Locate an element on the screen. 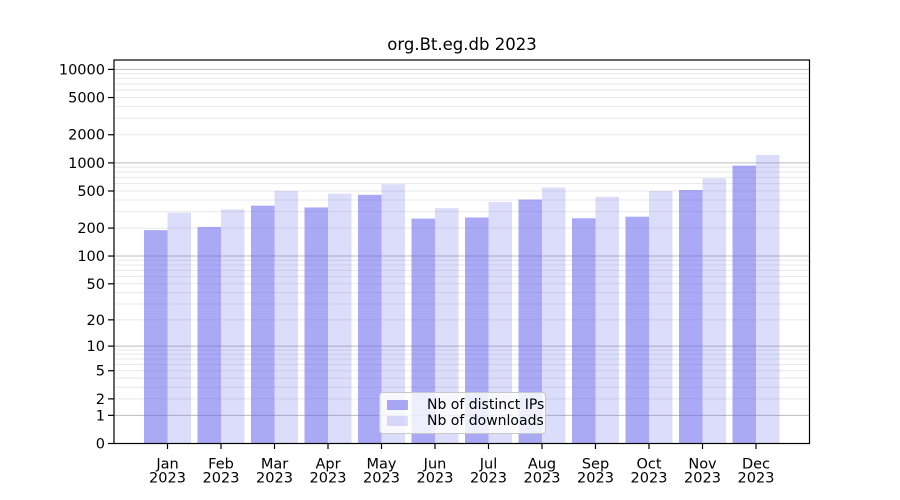  y-tick-label: 50 is located at coordinates (96, 285).